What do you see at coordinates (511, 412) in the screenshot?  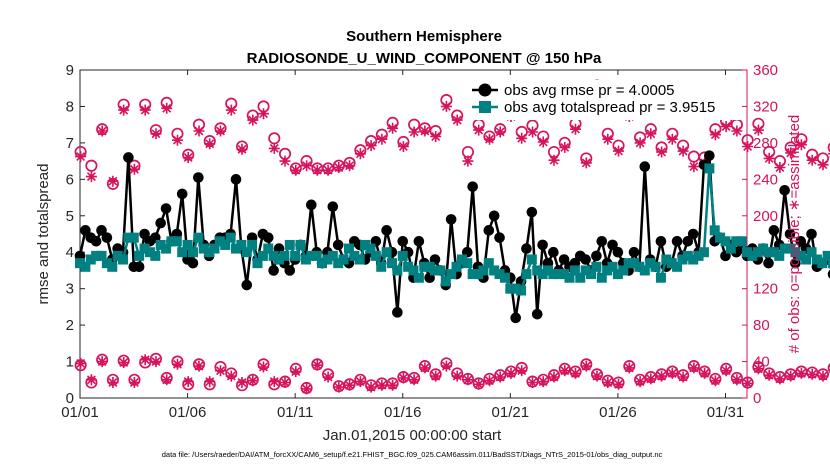 I see `x-tick-label: 01/21` at bounding box center [511, 412].